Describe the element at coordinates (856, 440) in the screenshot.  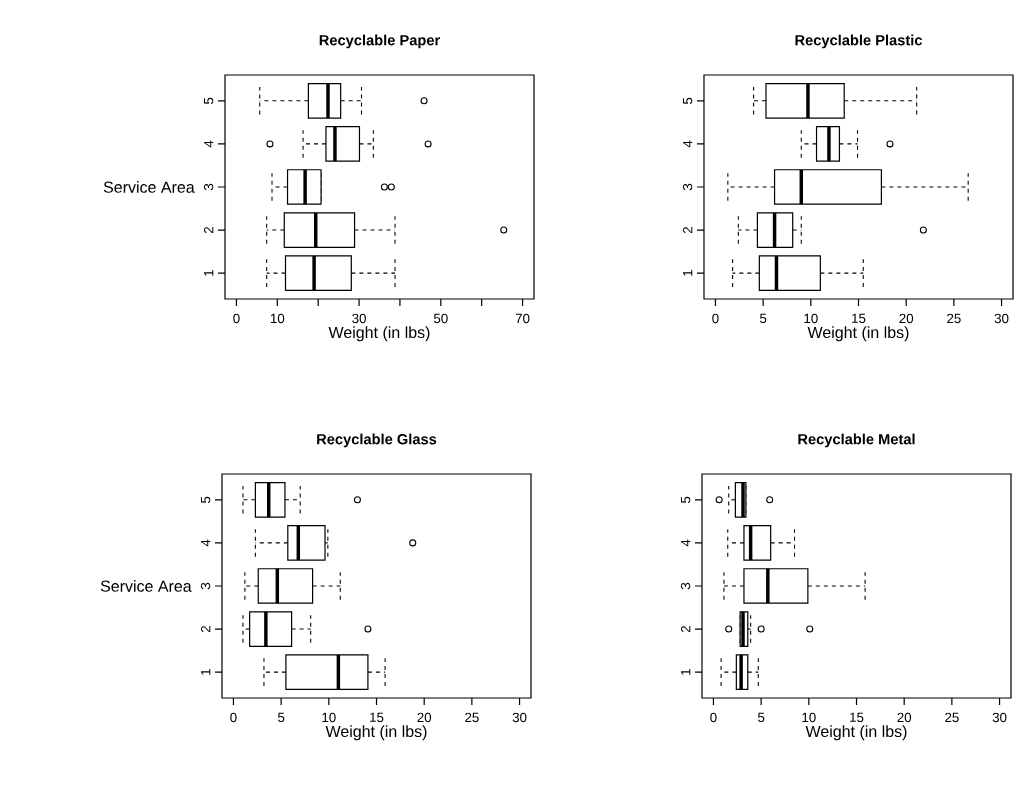
I see `chart-title: Recyclable Metal` at that location.